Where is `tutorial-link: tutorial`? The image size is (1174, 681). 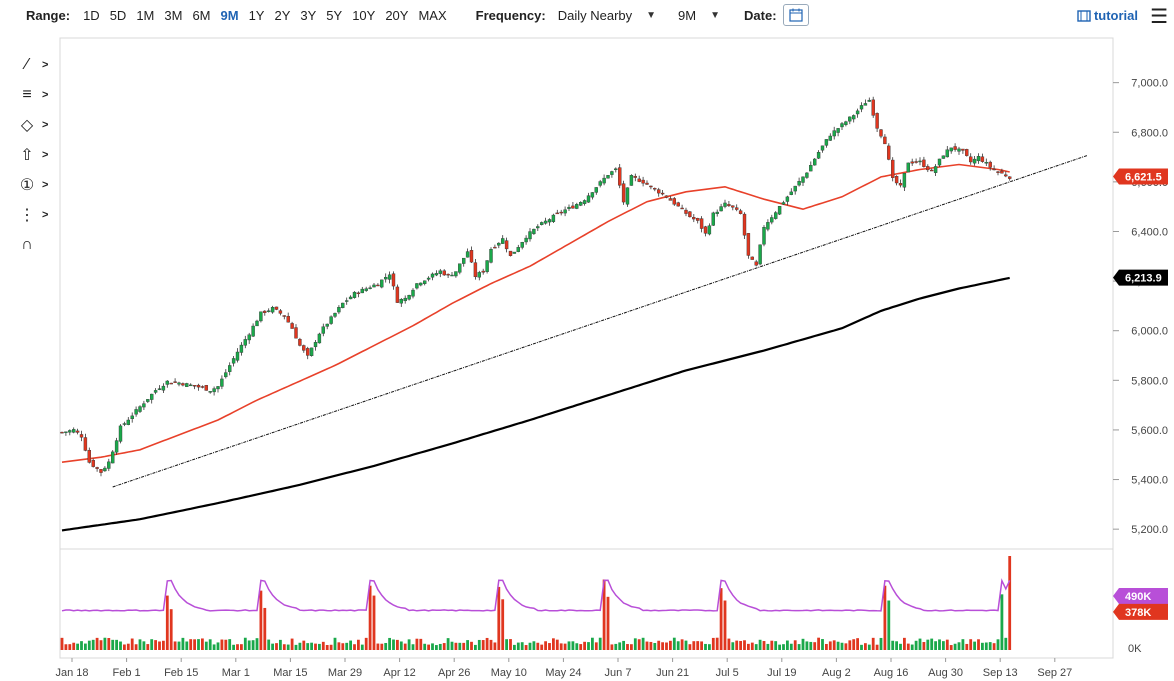 tutorial-link: tutorial is located at coordinates (1107, 15).